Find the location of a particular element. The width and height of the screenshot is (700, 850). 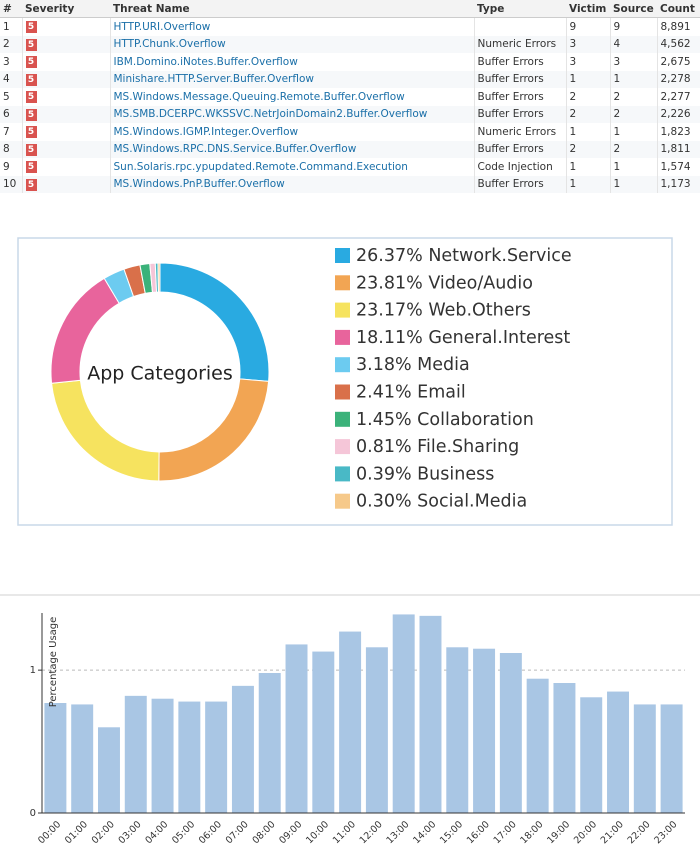

legend-value: 23.17% is located at coordinates (389, 311).